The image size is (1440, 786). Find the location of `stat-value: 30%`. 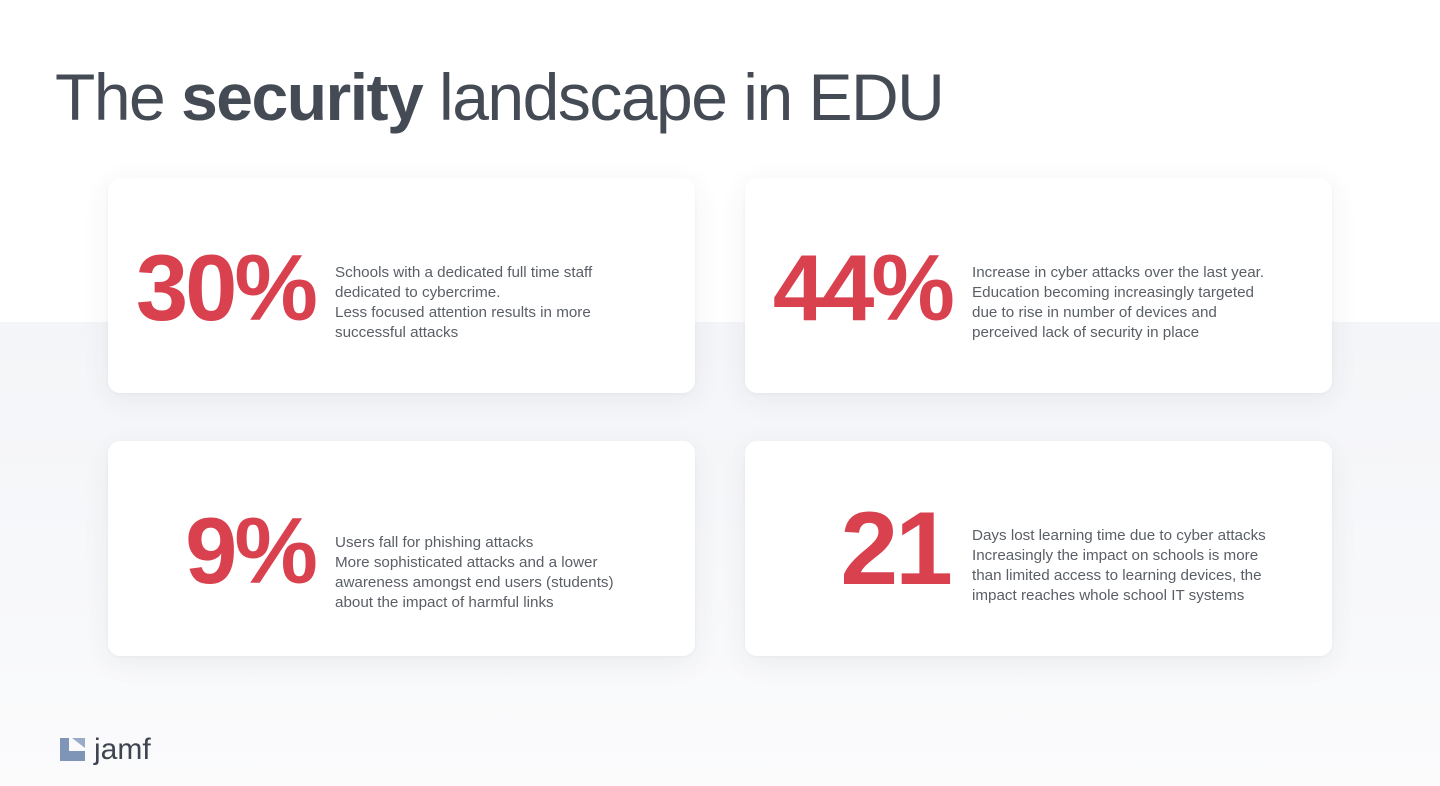

stat-value: 30% is located at coordinates (226, 287).